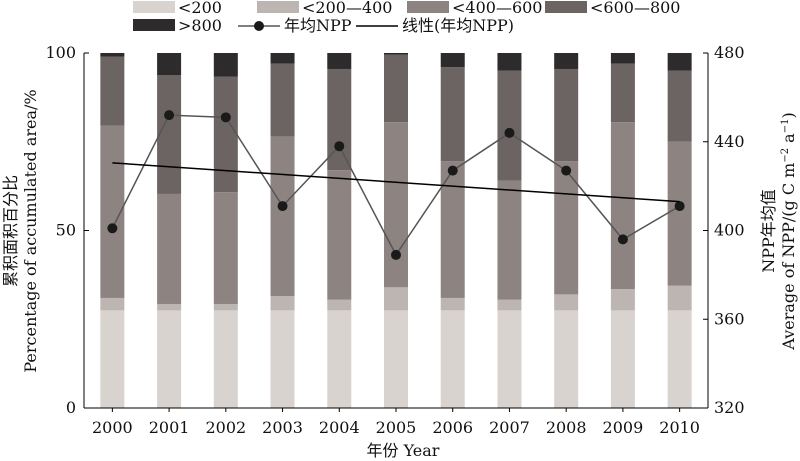  I want to click on legend-label-600-800: <600—800, so click(635, 8).